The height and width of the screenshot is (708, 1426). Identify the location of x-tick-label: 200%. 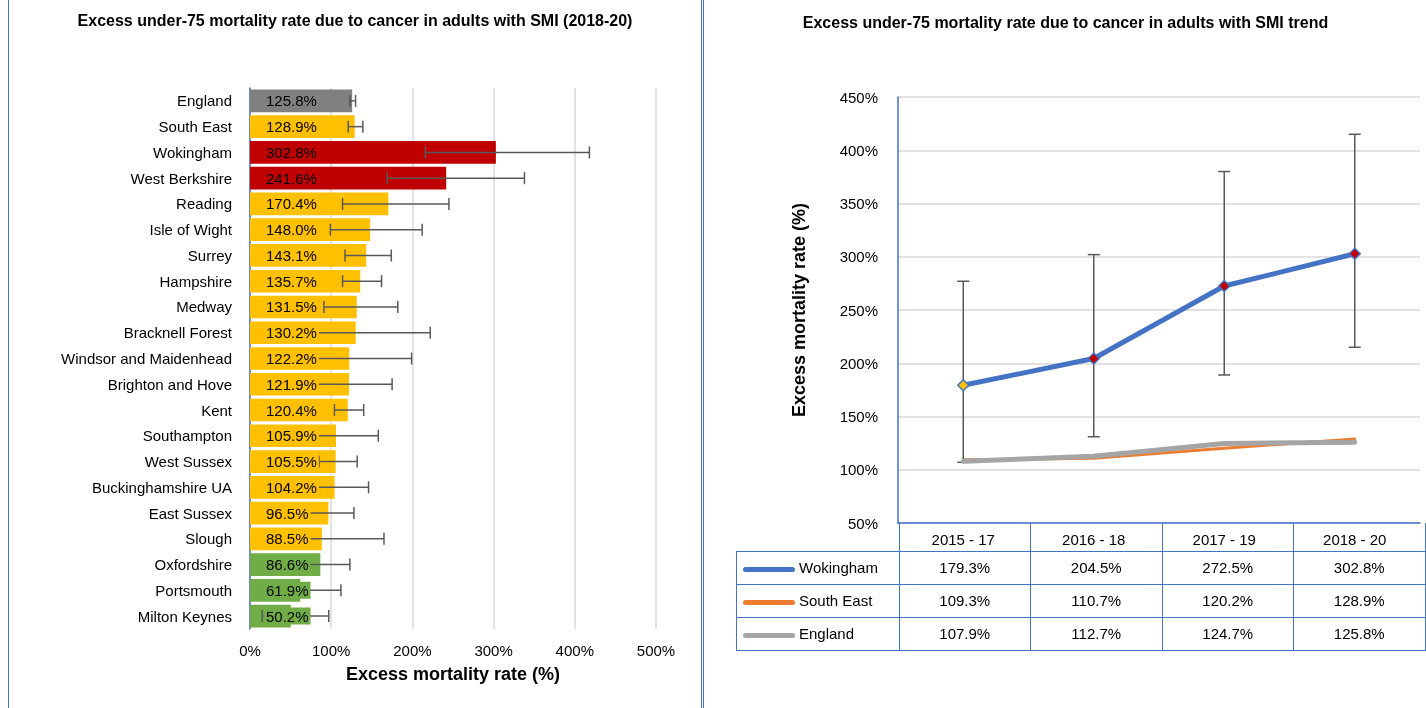
(412, 650).